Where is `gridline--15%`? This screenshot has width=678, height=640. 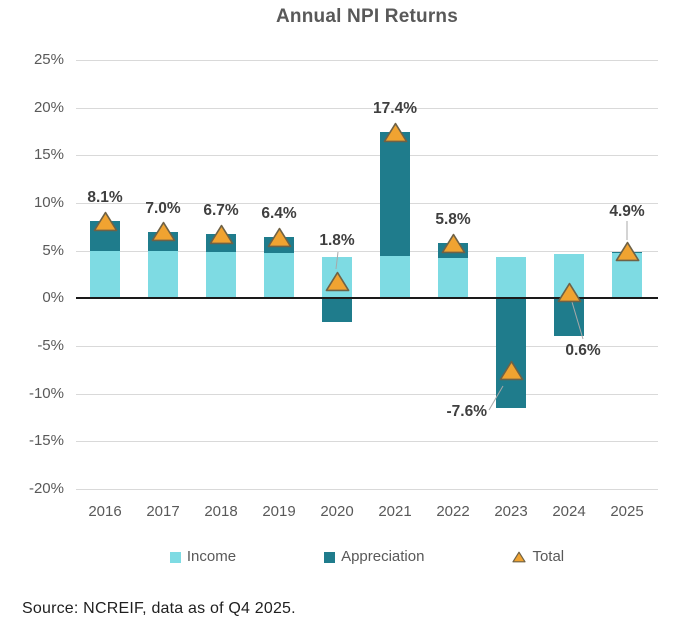 gridline--15% is located at coordinates (367, 442).